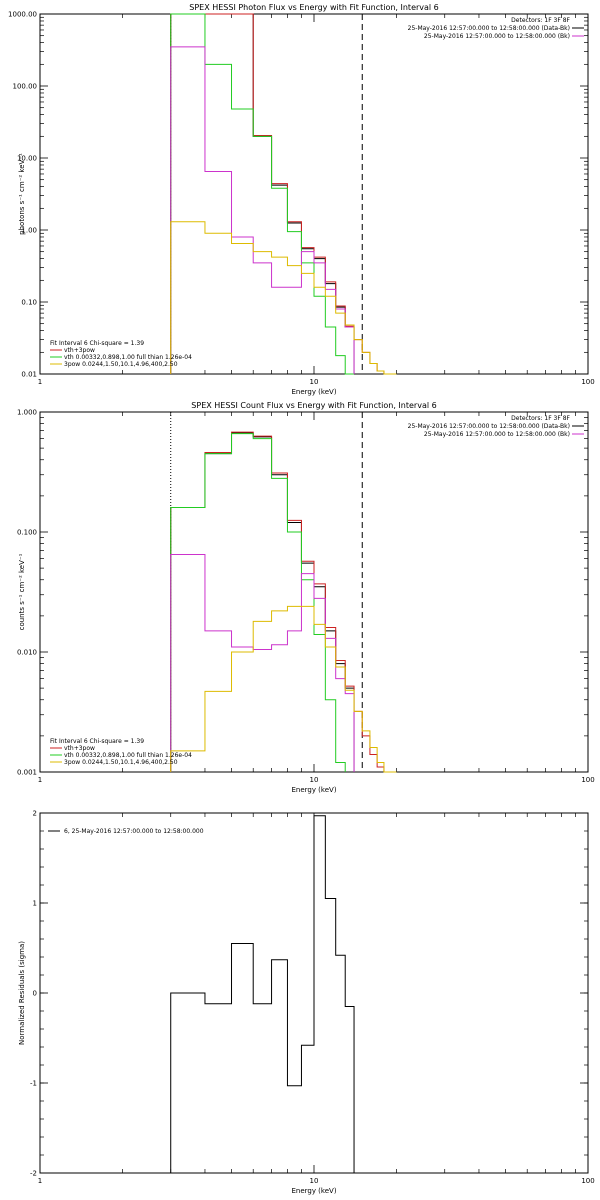 The height and width of the screenshot is (1200, 600). What do you see at coordinates (22, 591) in the screenshot?
I see `y-axis-label: counts s⁻¹ cm⁻² keV⁻¹` at bounding box center [22, 591].